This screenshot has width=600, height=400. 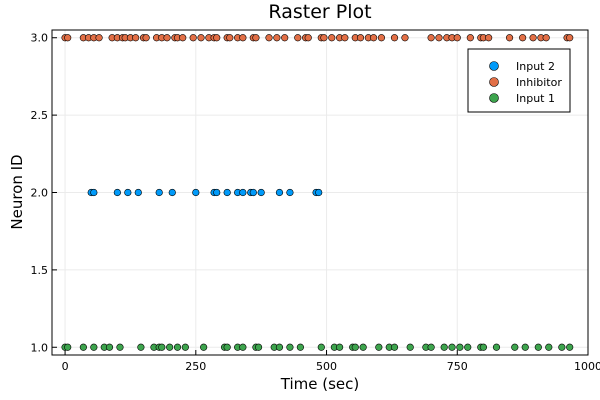 I want to click on y-tick-label: 3.0, so click(x=40, y=38).